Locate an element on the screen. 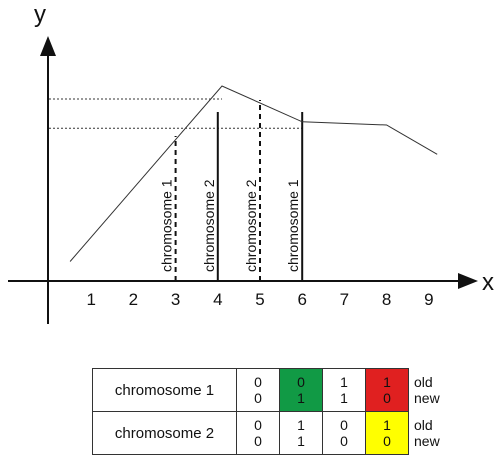  reference-lines is located at coordinates (176, 113).